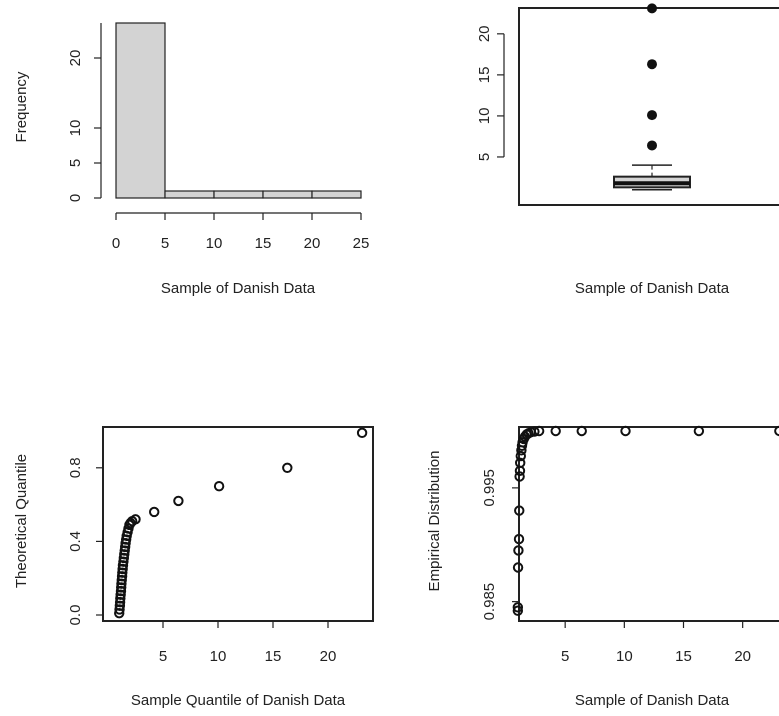 The height and width of the screenshot is (716, 779). I want to click on hist-x-axis-label: Sample of Danish Data, so click(238, 288).